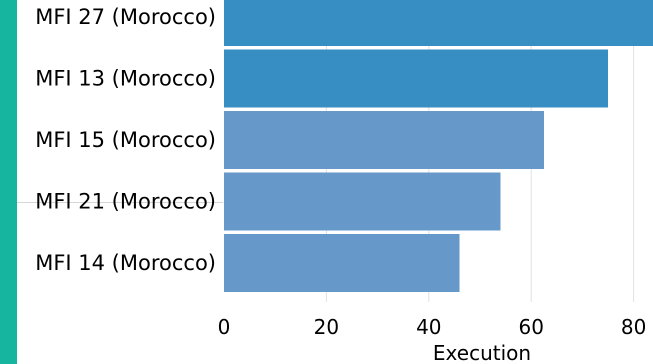 The image size is (653, 364). I want to click on category-label: MFI 21 (Morocco), so click(125, 202).